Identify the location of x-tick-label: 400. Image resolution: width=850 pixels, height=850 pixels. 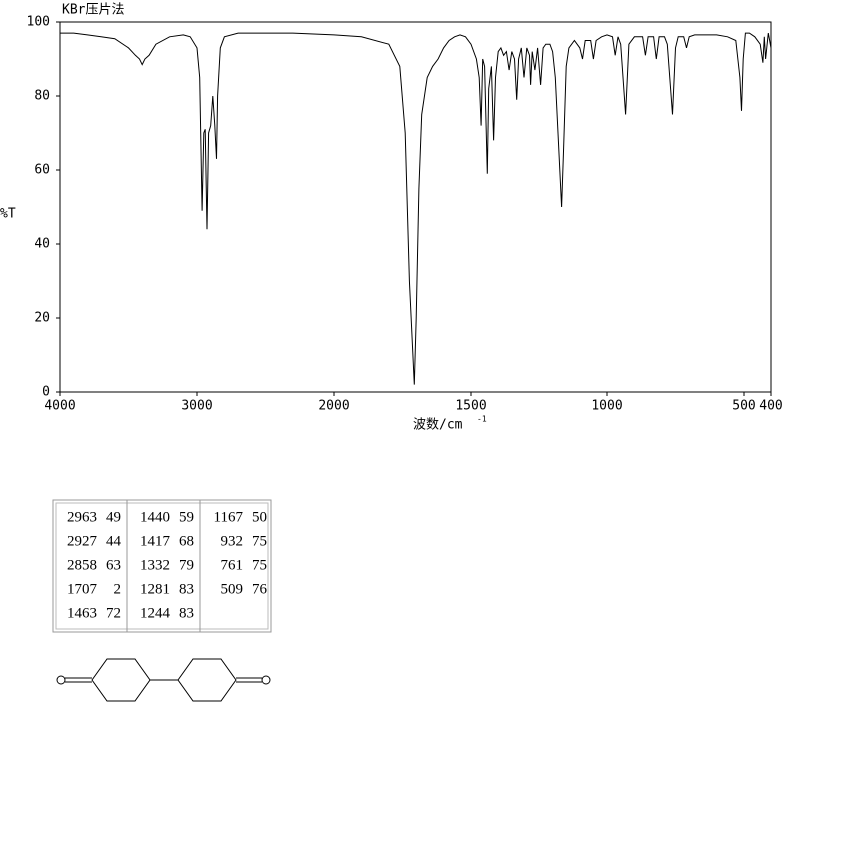
(770, 406).